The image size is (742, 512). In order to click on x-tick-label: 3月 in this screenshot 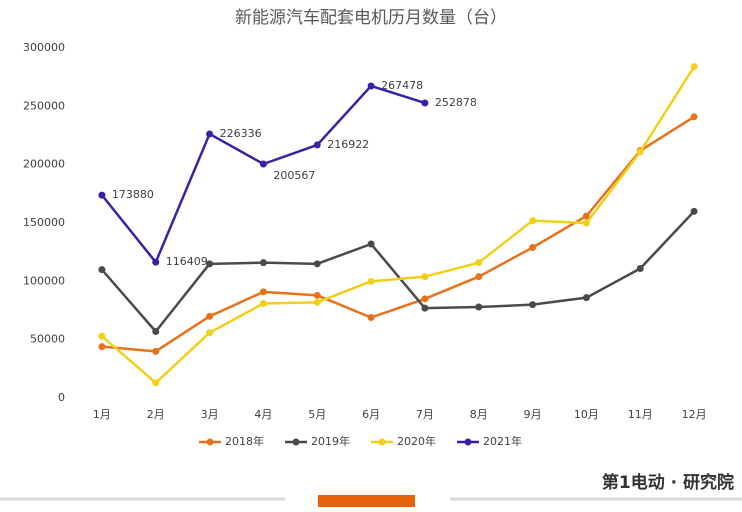, I will do `click(210, 414)`.